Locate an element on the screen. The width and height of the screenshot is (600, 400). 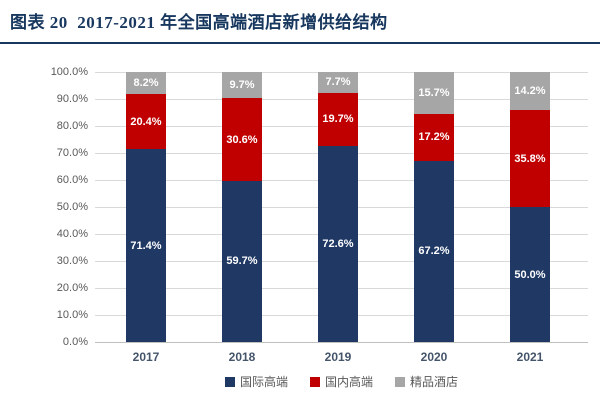
bar-segment: 19.7% is located at coordinates (338, 119).